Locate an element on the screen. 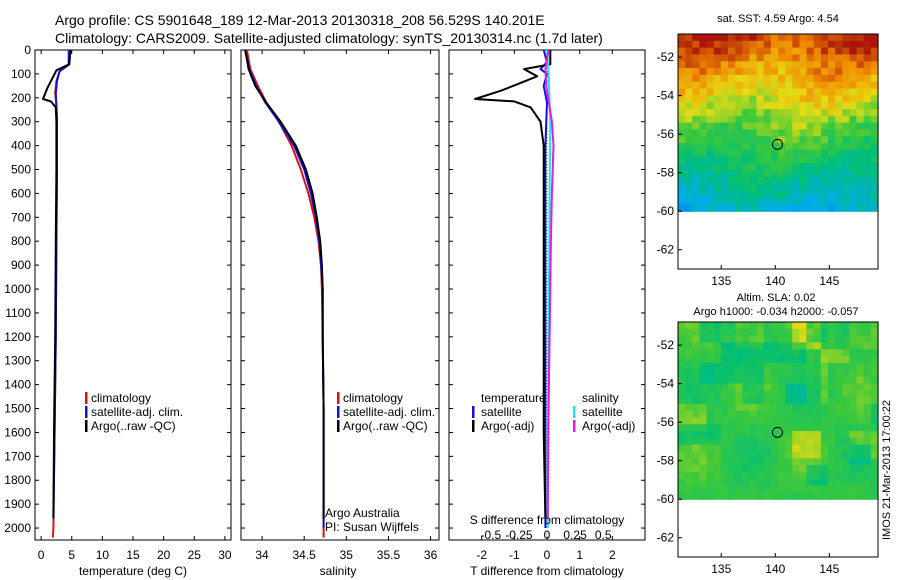 The width and height of the screenshot is (900, 580). legend-swatch-s-argo is located at coordinates (574, 426).